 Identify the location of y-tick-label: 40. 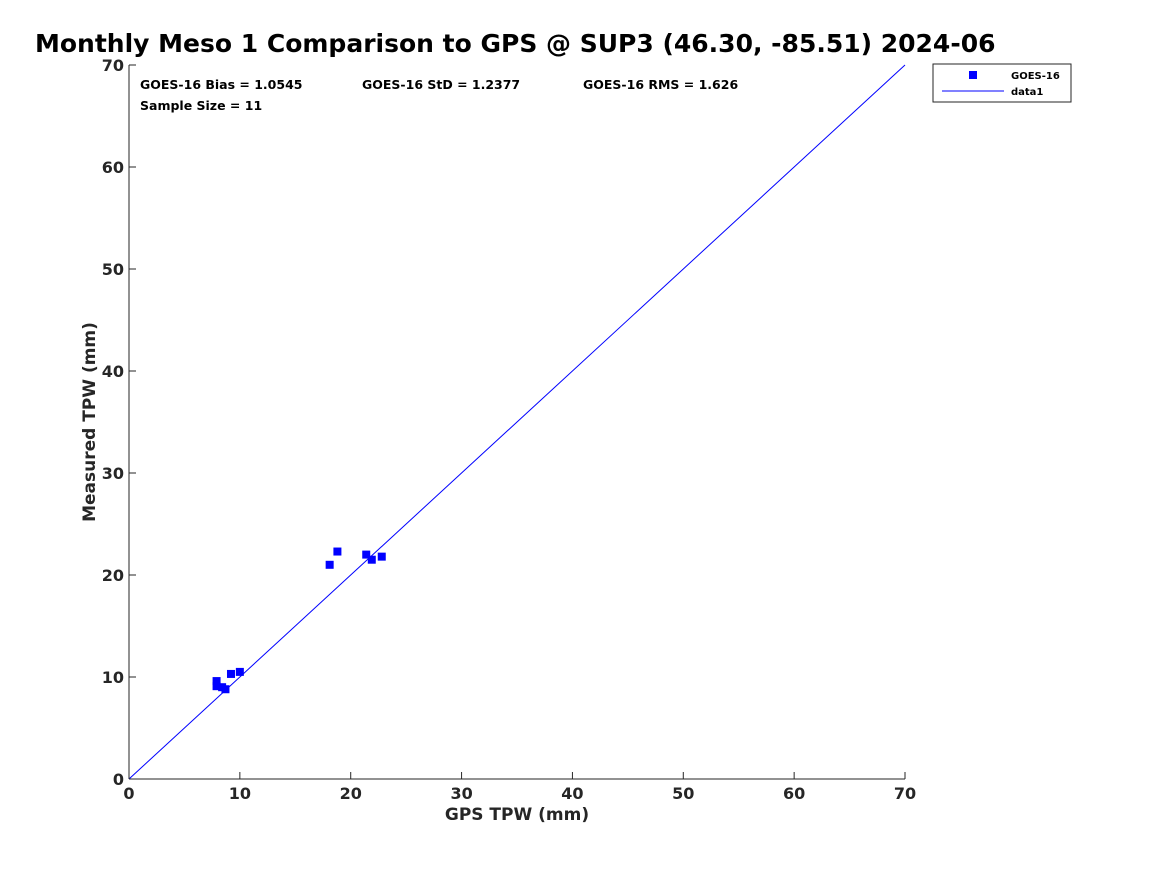
(113, 371).